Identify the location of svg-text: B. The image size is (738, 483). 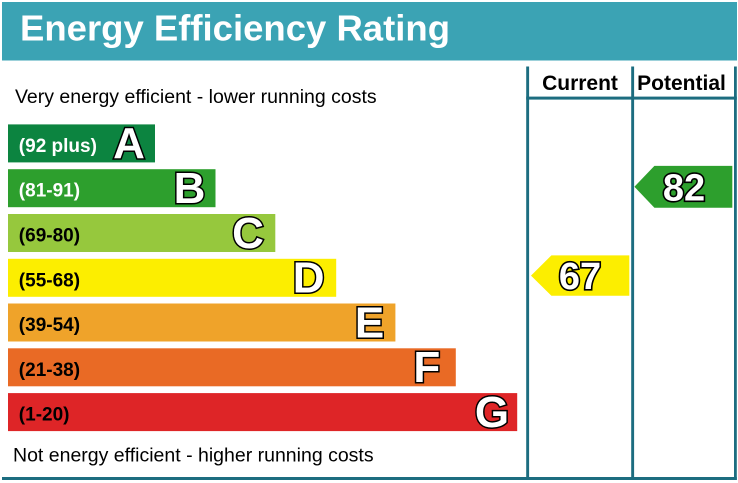
(190, 188).